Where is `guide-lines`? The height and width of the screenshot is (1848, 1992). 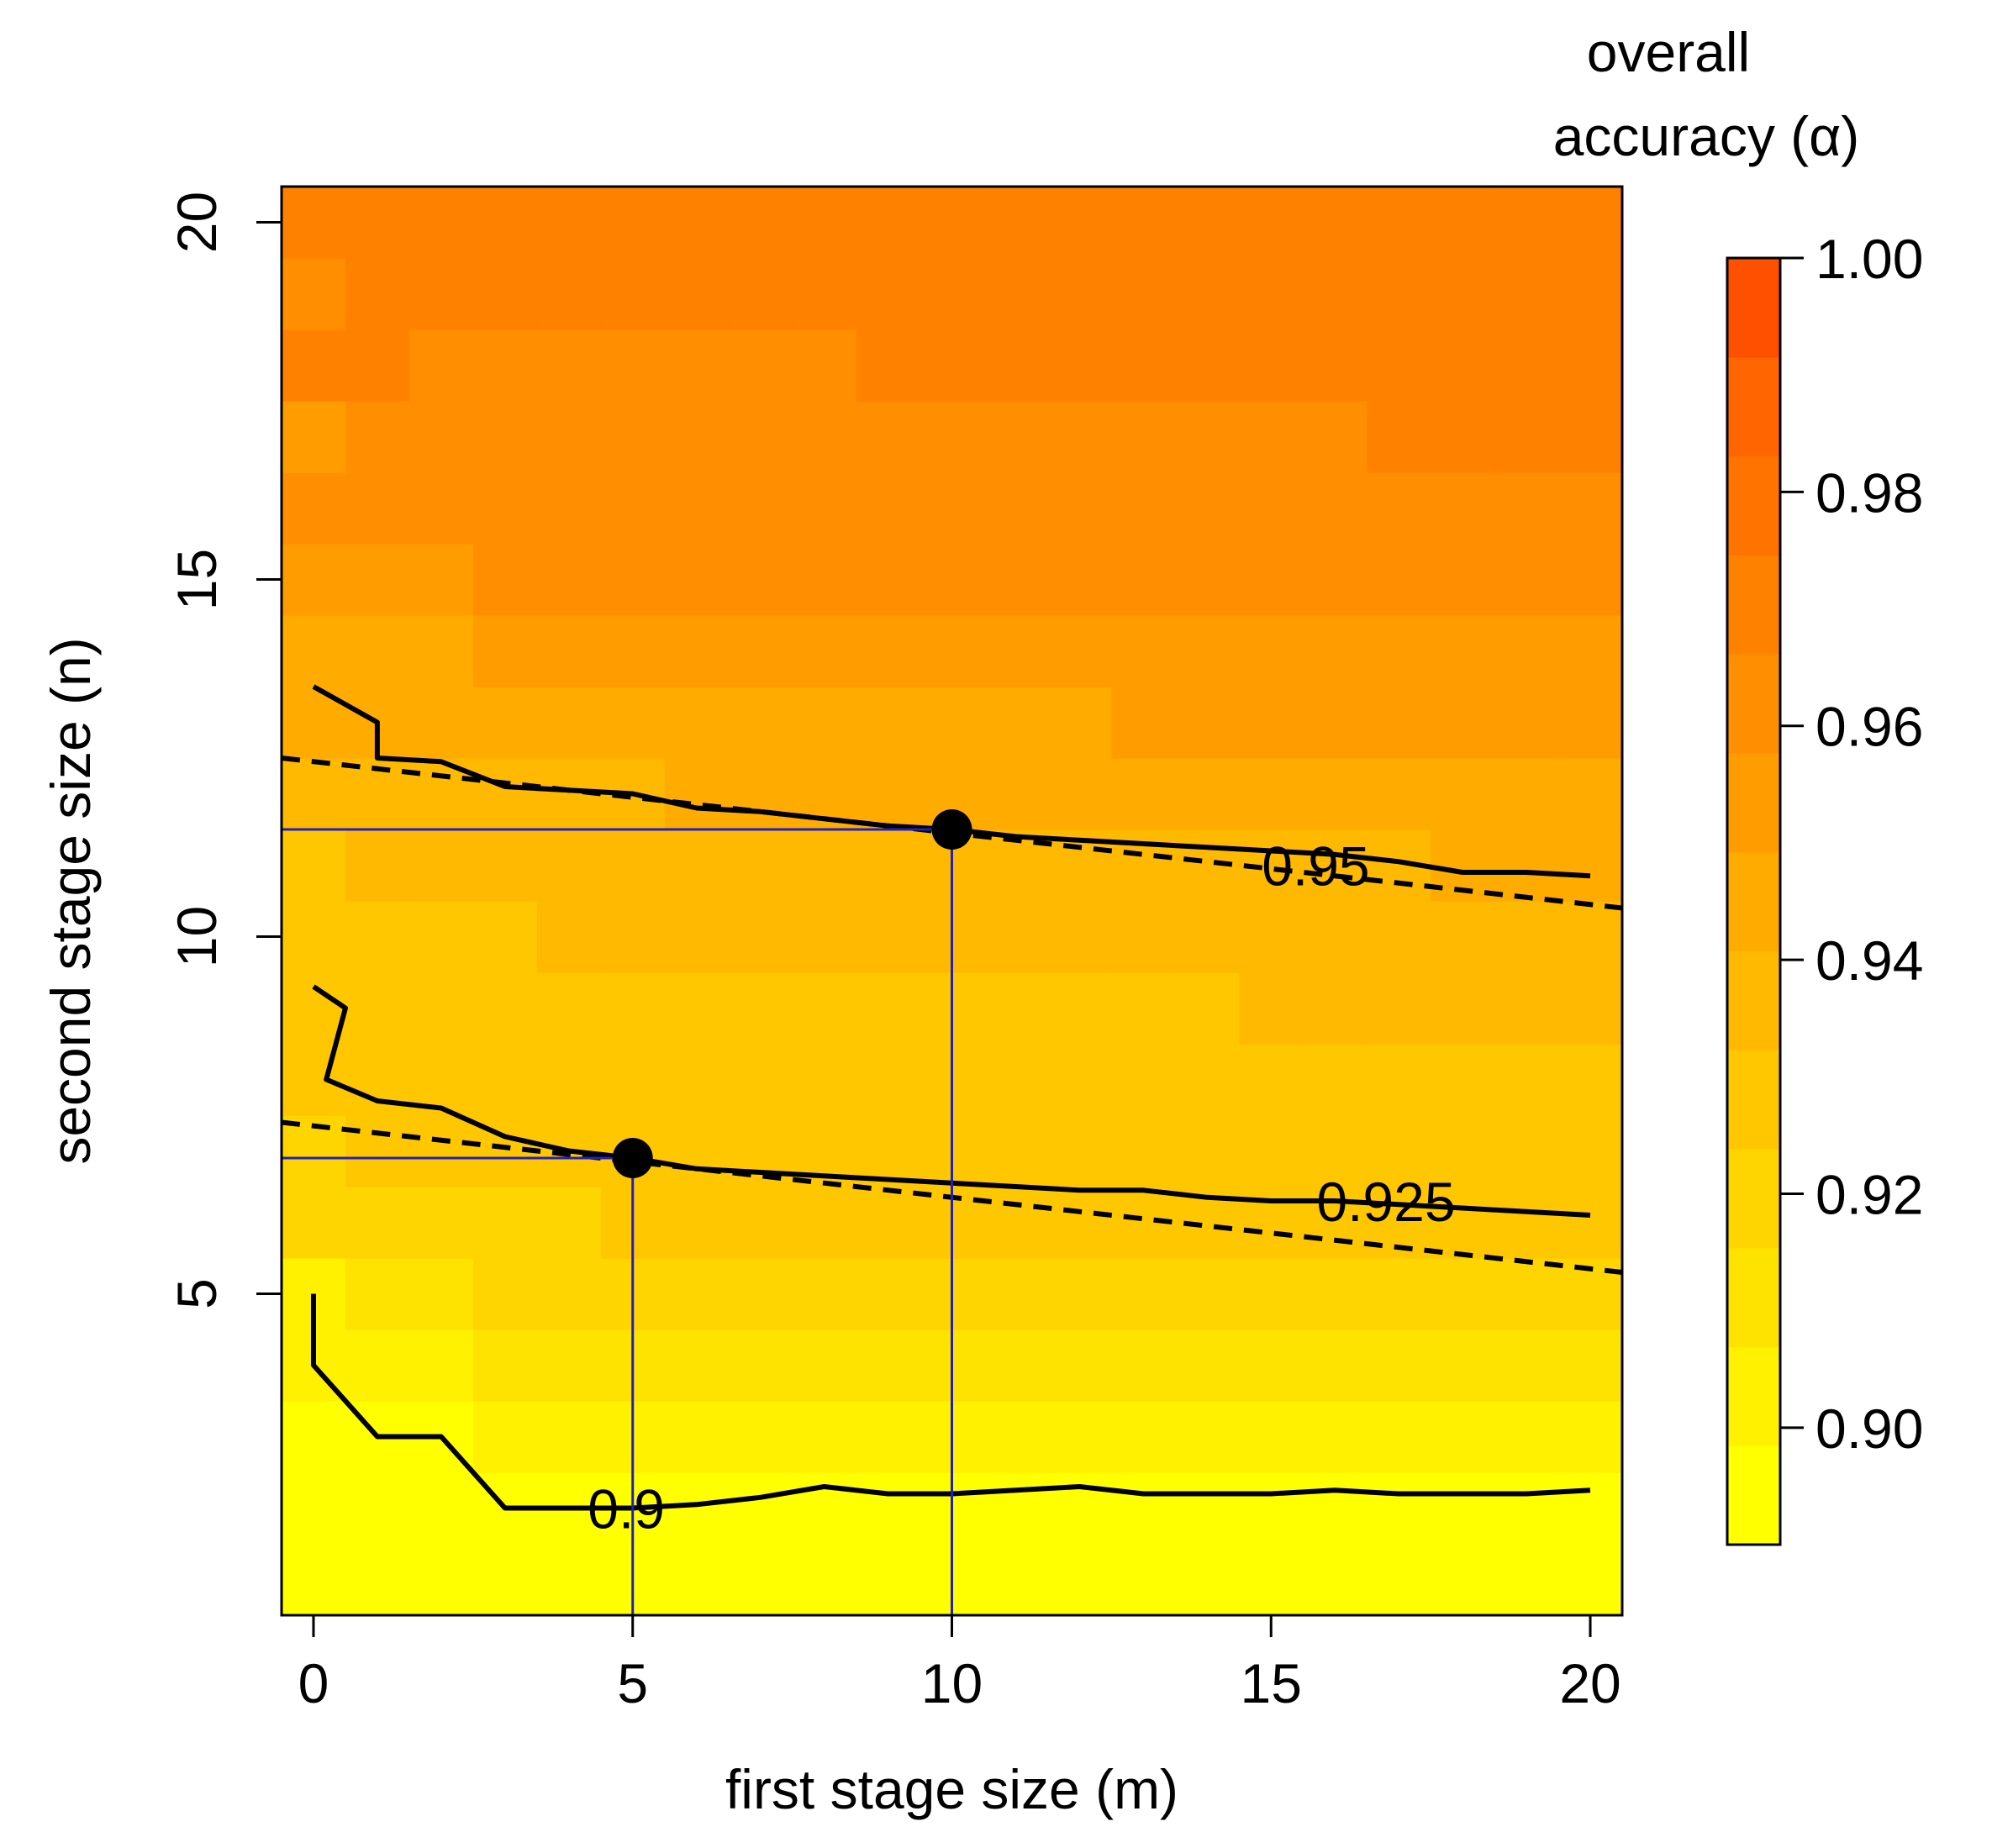 guide-lines is located at coordinates (617, 1221).